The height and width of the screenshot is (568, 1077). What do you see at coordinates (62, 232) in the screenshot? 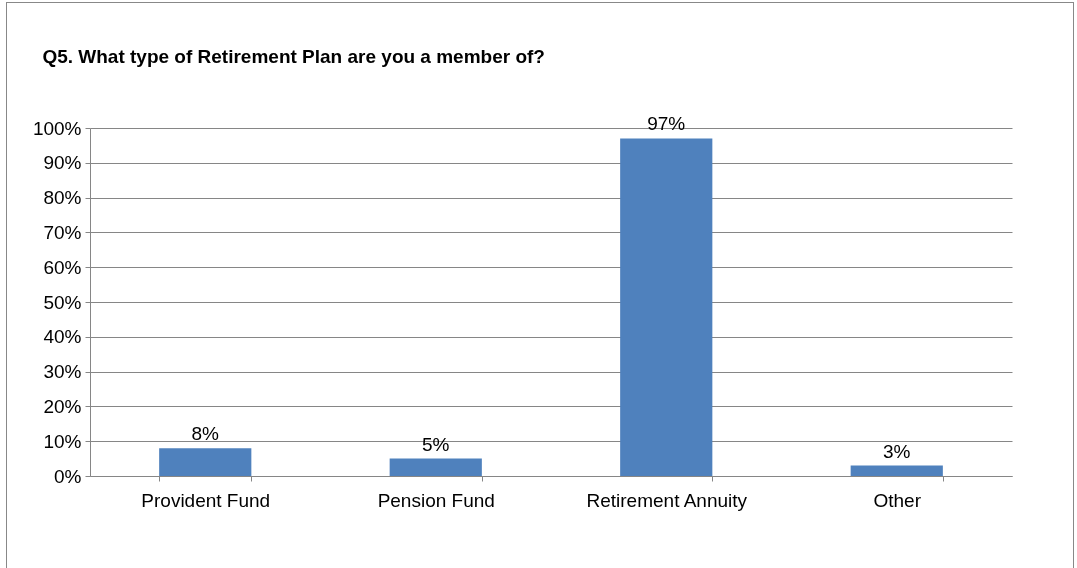
I see `y-tick-label: 70%` at bounding box center [62, 232].